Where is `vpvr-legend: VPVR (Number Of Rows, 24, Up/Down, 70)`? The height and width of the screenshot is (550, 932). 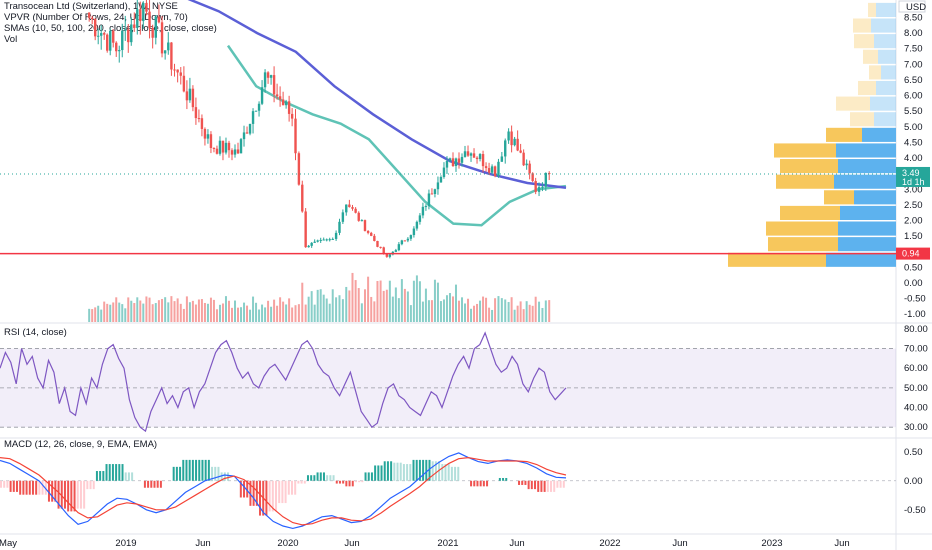
vpvr-legend: VPVR (Number Of Rows, 24, Up/Down, 70) is located at coordinates (96, 17).